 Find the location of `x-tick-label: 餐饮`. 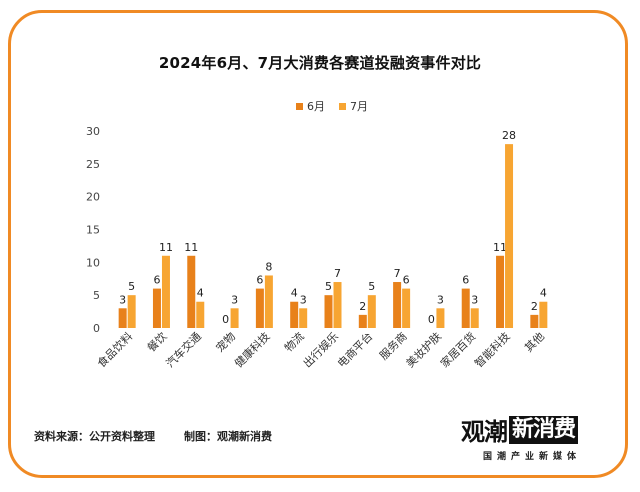

x-tick-label: 餐饮 is located at coordinates (156, 341).